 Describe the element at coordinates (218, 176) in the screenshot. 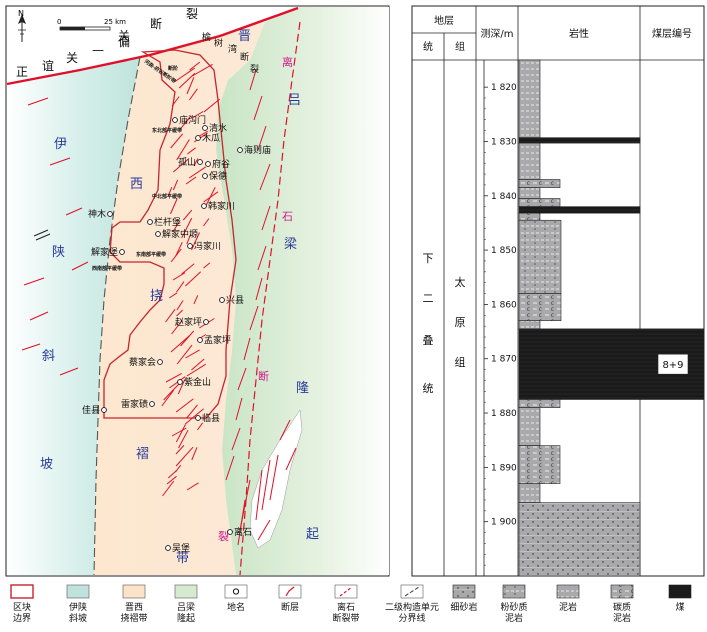

I see `place-name: 保德` at that location.